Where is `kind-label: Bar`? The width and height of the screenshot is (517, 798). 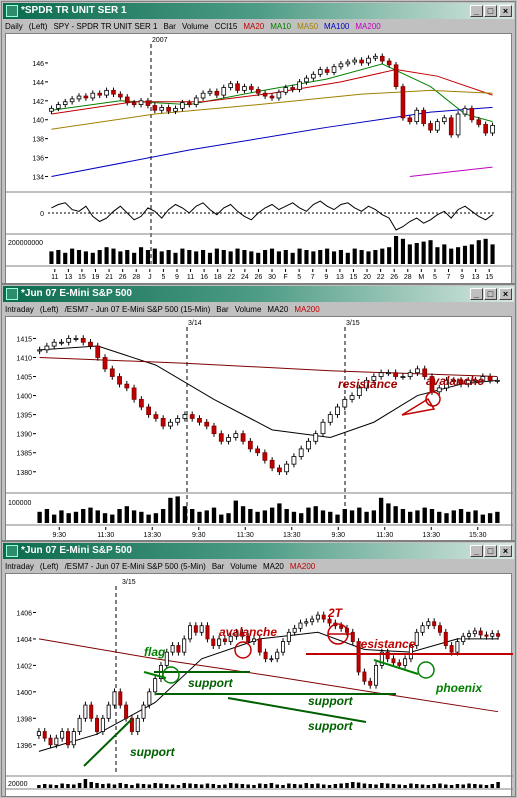 kind-label: Bar is located at coordinates (169, 26).